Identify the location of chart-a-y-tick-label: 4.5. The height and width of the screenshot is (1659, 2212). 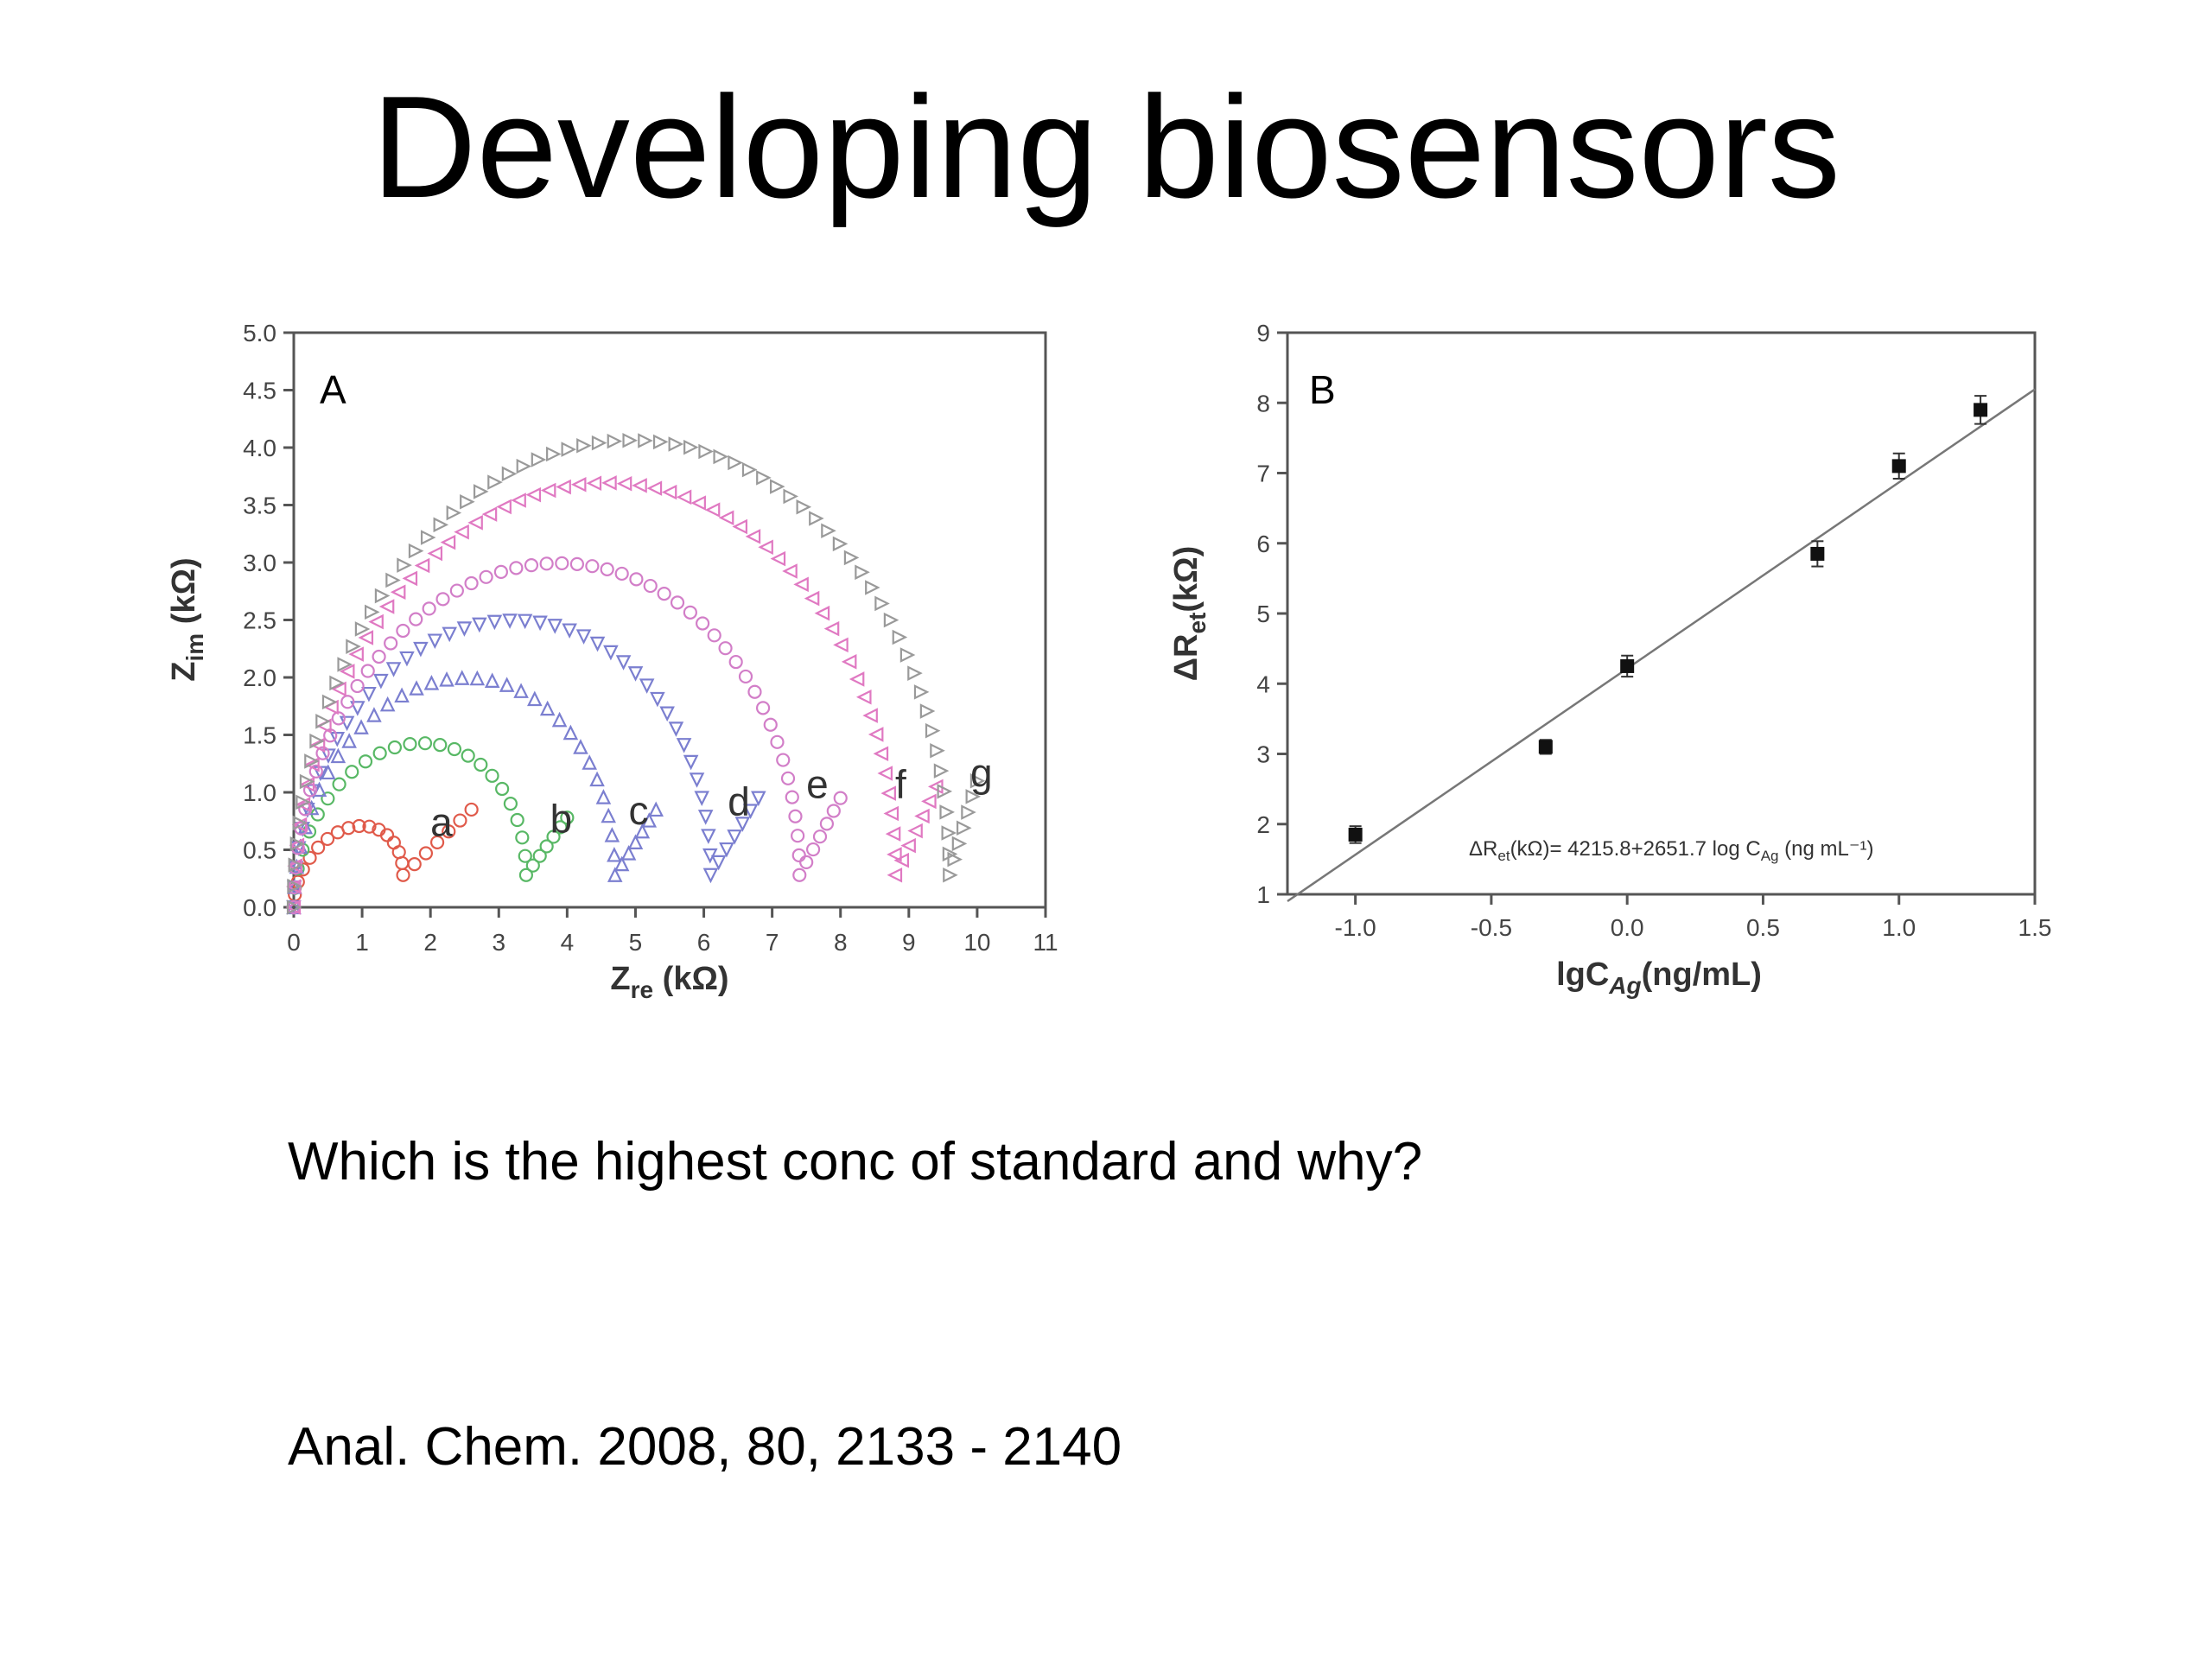
(259, 391).